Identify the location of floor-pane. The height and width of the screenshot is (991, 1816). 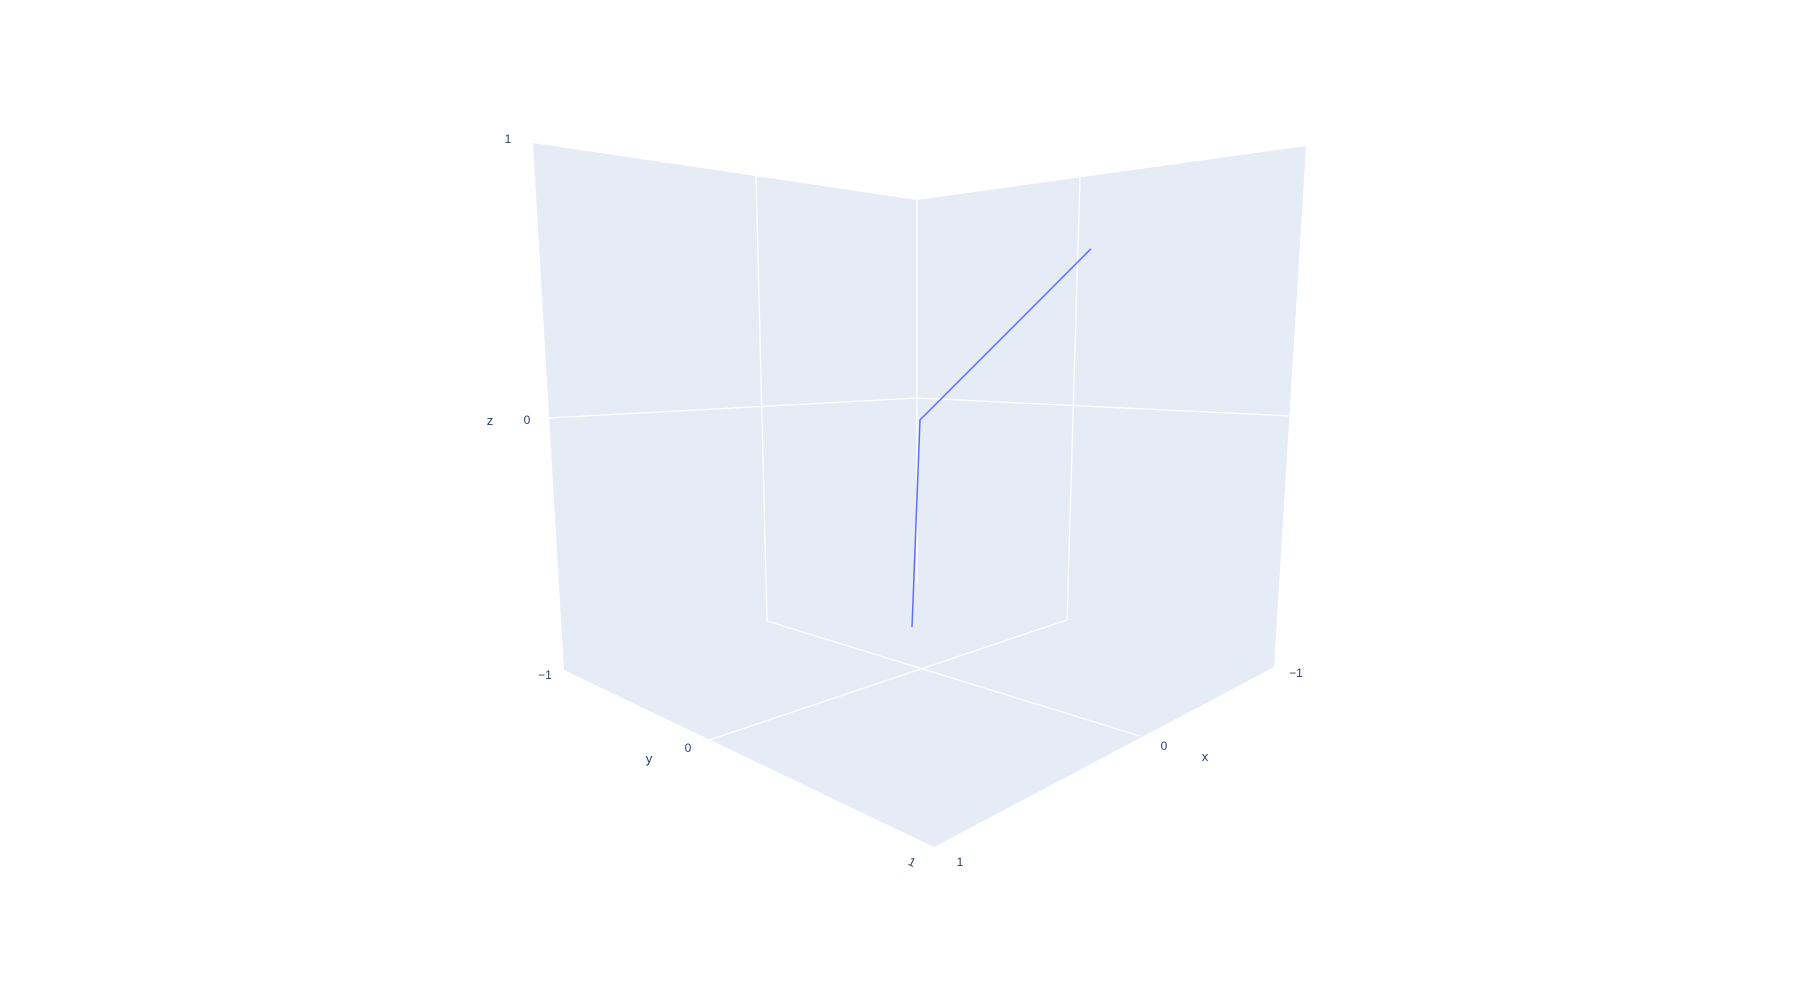
(919, 715).